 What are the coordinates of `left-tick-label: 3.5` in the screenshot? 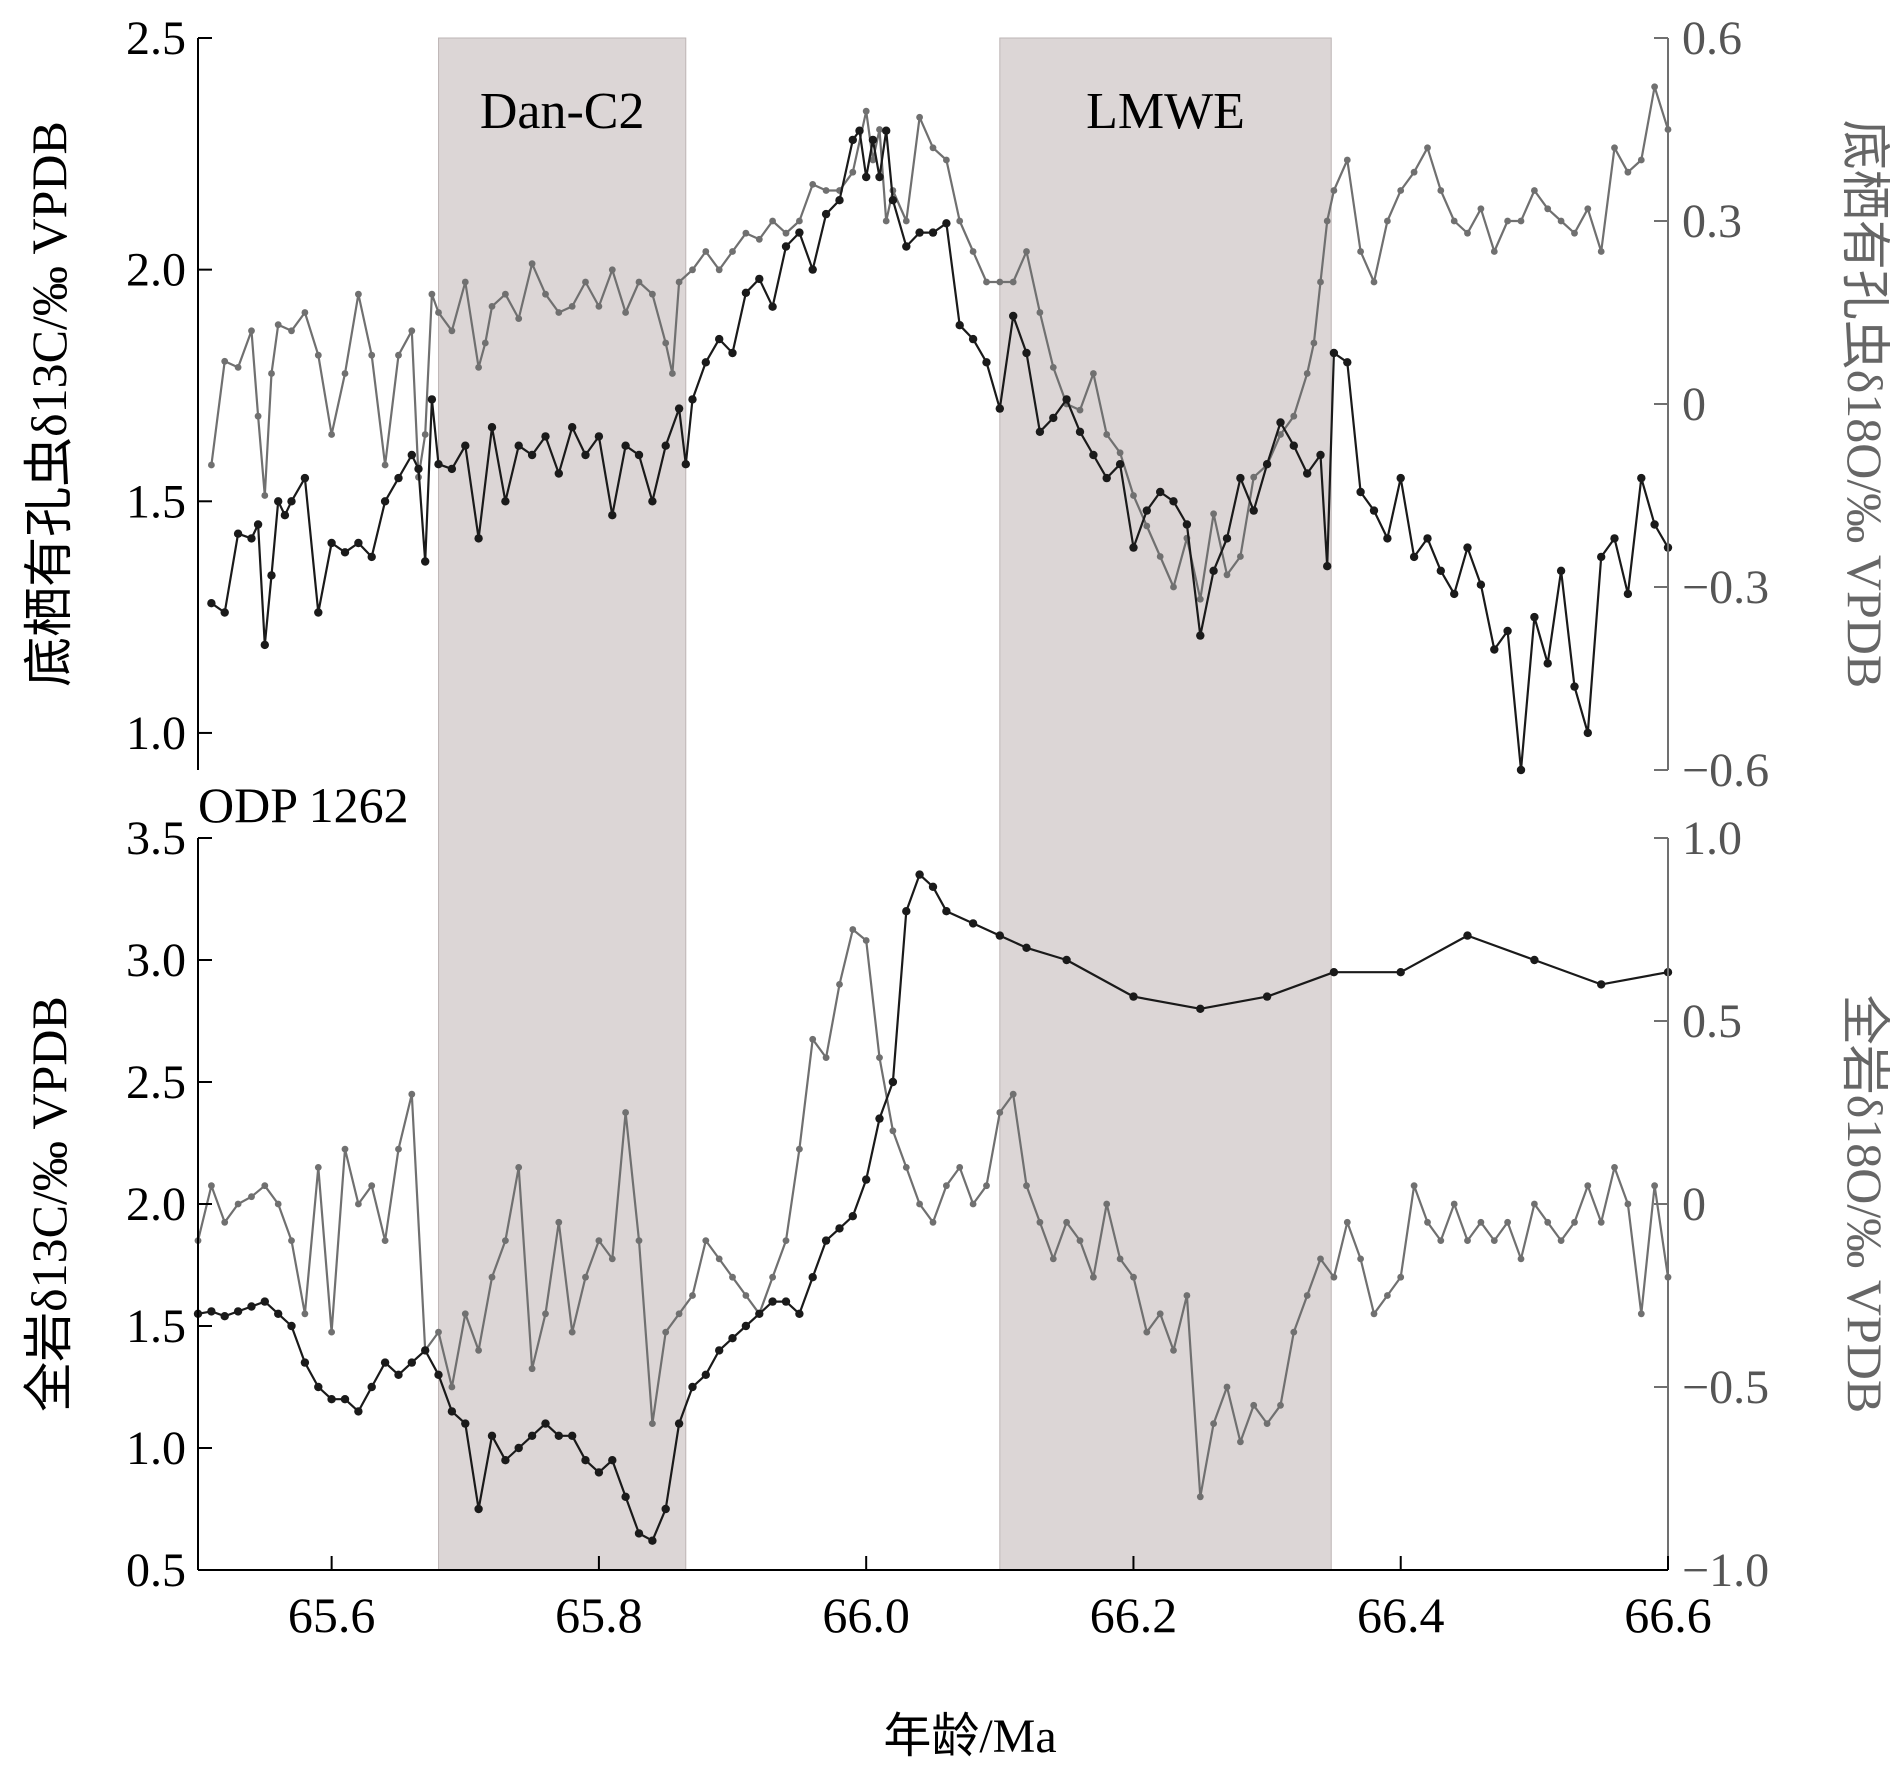 It's located at (156, 838).